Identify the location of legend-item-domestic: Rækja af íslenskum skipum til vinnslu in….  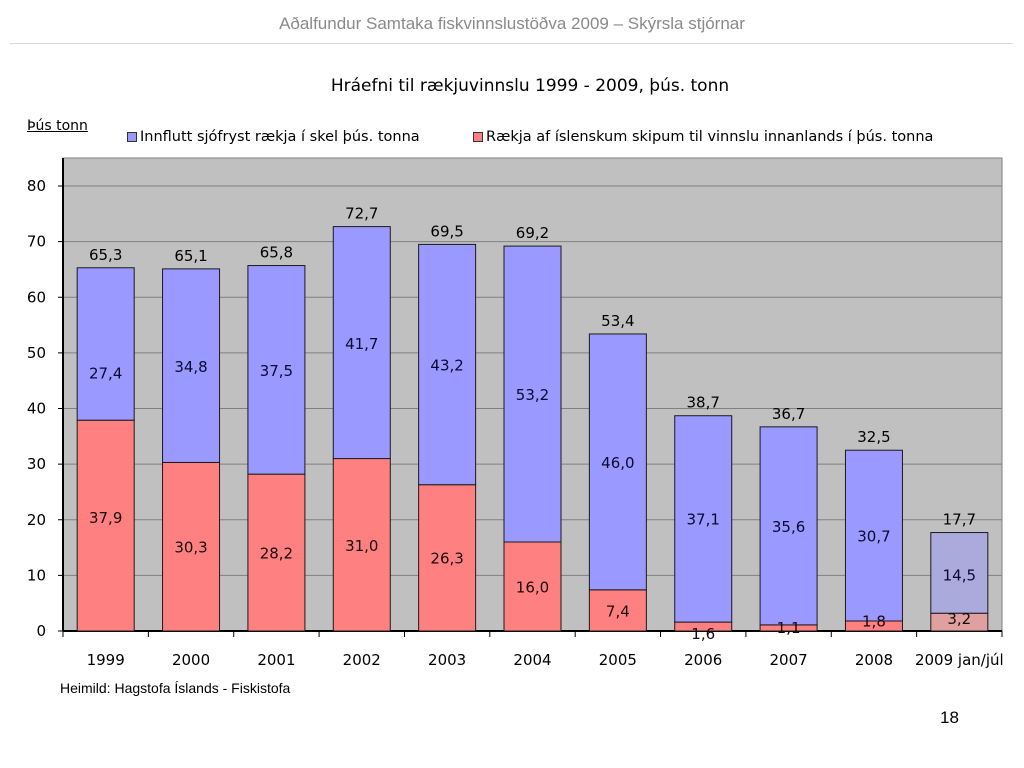
(703, 137).